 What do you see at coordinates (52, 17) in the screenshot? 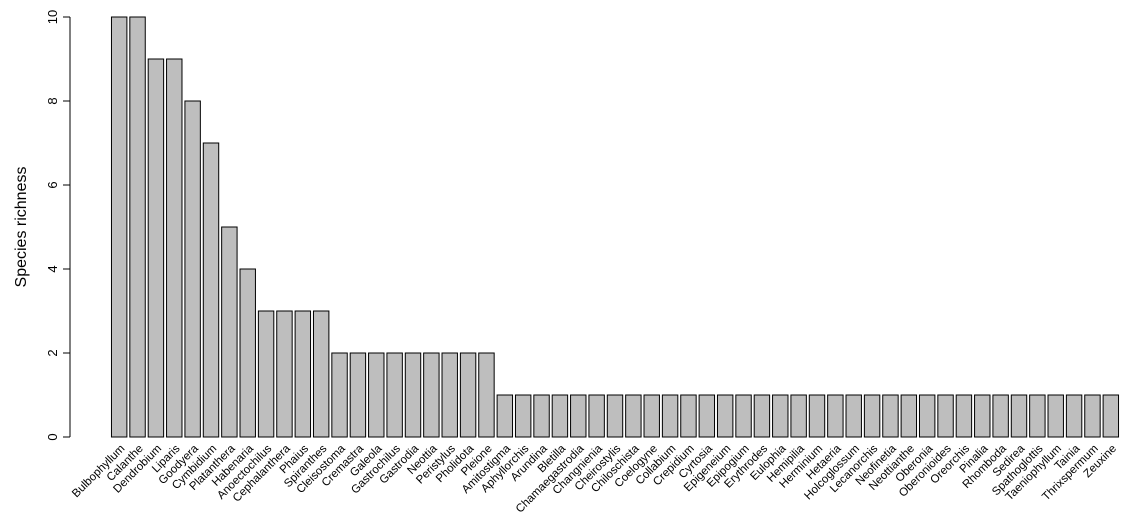
I see `y-tick-label: 10` at bounding box center [52, 17].